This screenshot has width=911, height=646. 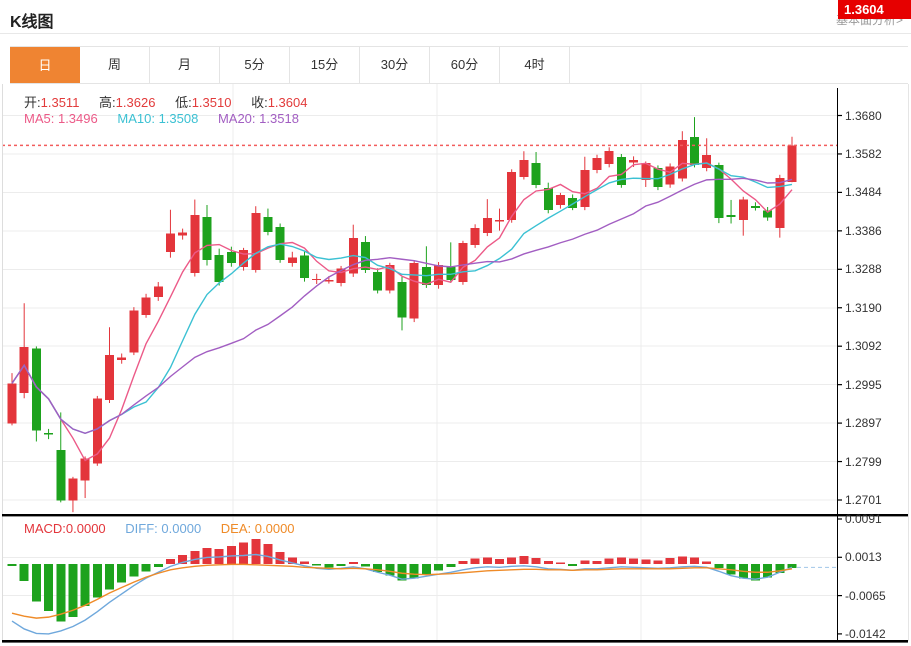 I want to click on y-axis-label: -0.0065, so click(x=865, y=595).